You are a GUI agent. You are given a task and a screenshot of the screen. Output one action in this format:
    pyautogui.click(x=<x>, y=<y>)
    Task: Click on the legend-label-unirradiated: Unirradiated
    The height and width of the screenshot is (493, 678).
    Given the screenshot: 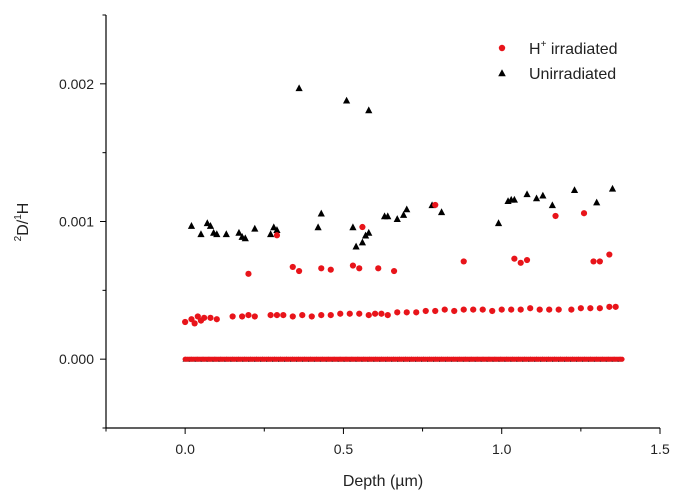 What is the action you would take?
    pyautogui.click(x=572, y=74)
    